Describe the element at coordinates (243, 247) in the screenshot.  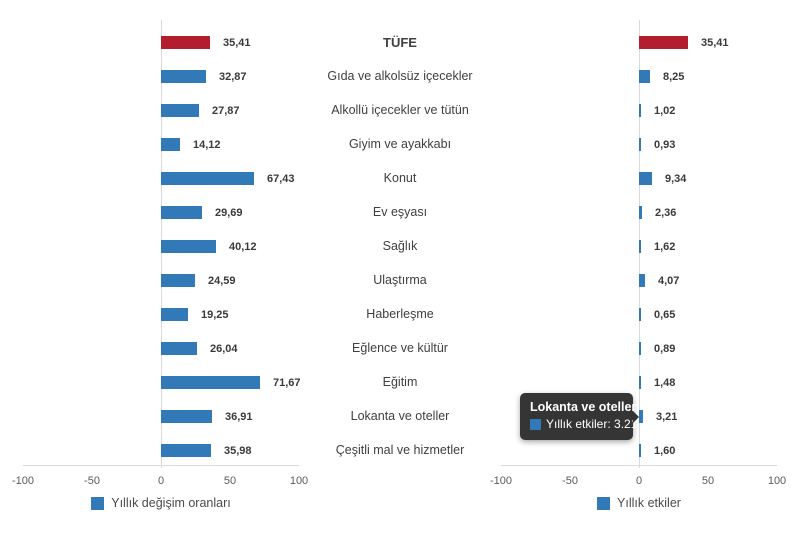
I see `rate-value-label-6: 40,12` at that location.